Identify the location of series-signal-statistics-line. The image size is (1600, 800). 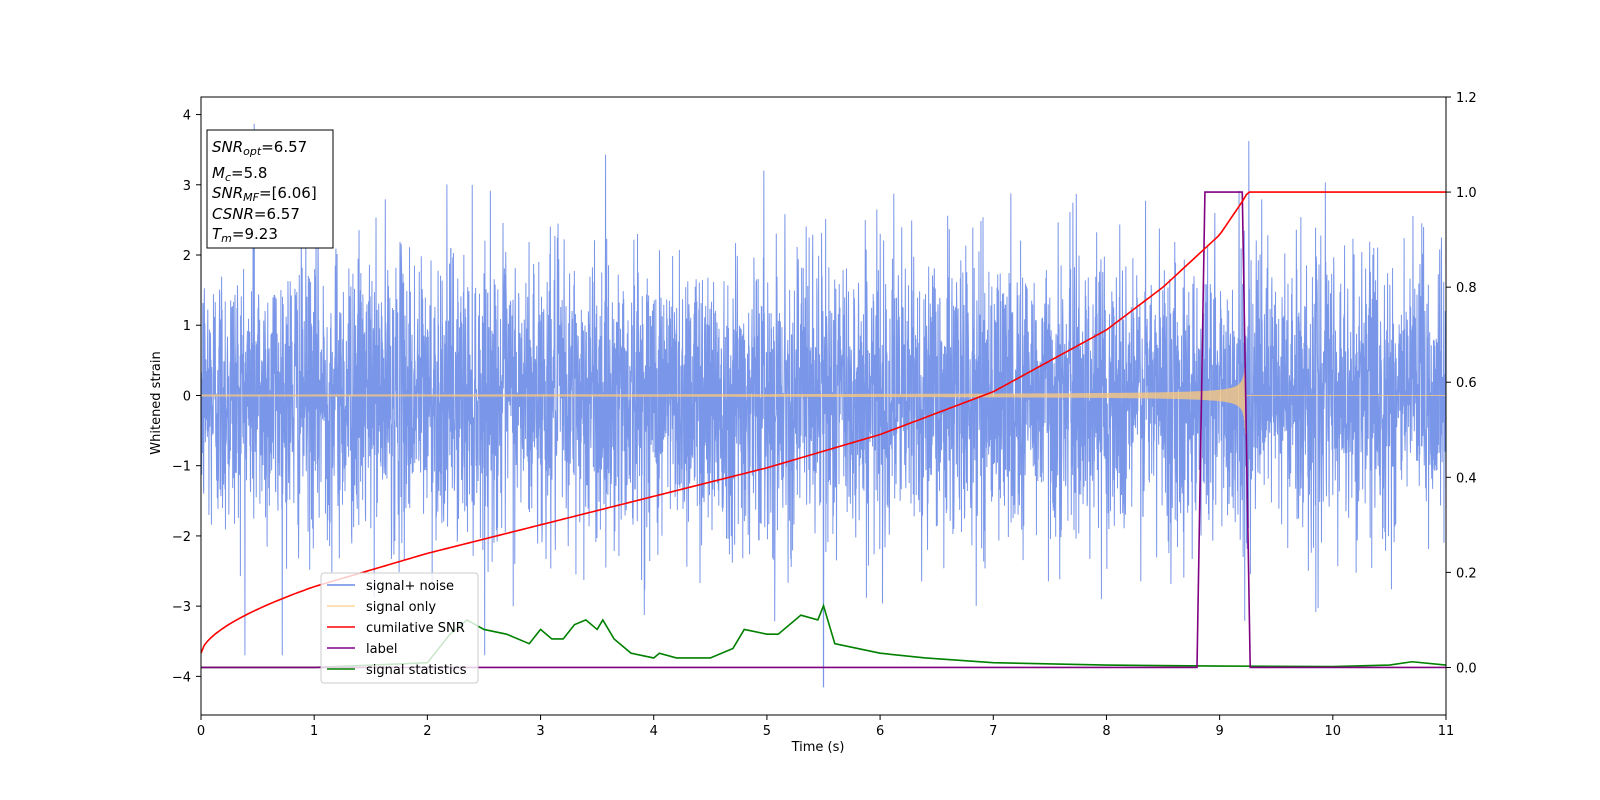
(823, 636).